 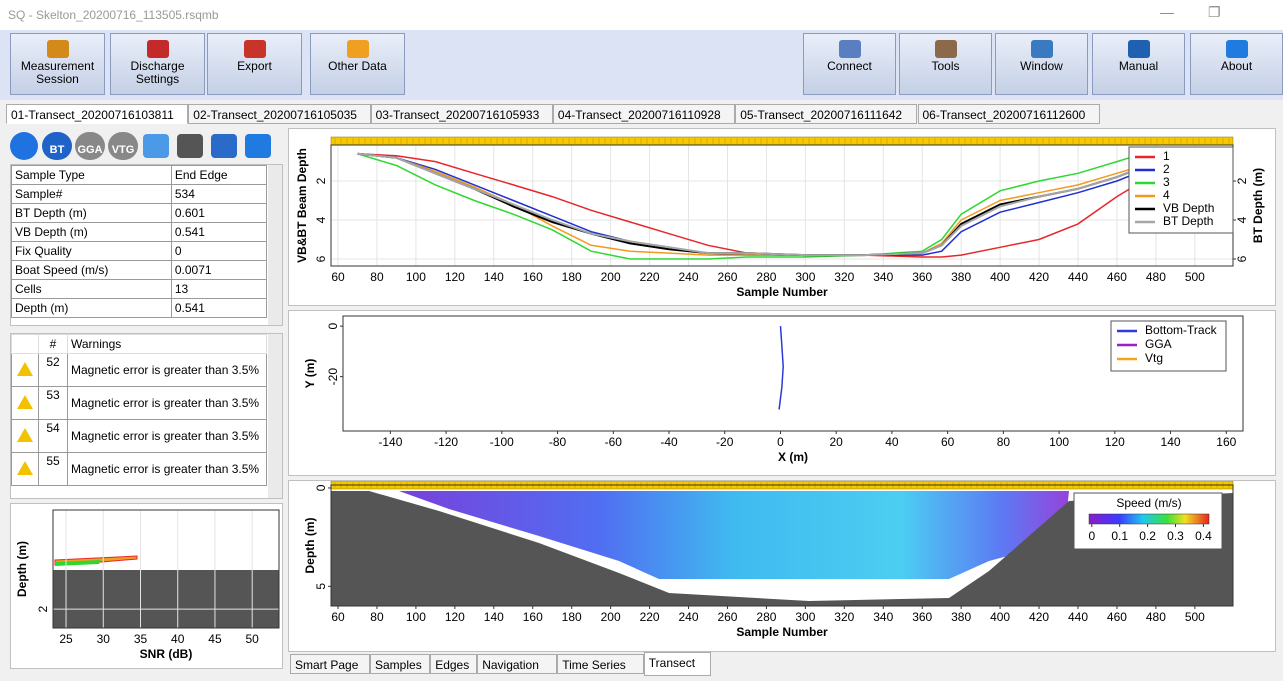 I want to click on x-tick-label: 340, so click(x=883, y=277).